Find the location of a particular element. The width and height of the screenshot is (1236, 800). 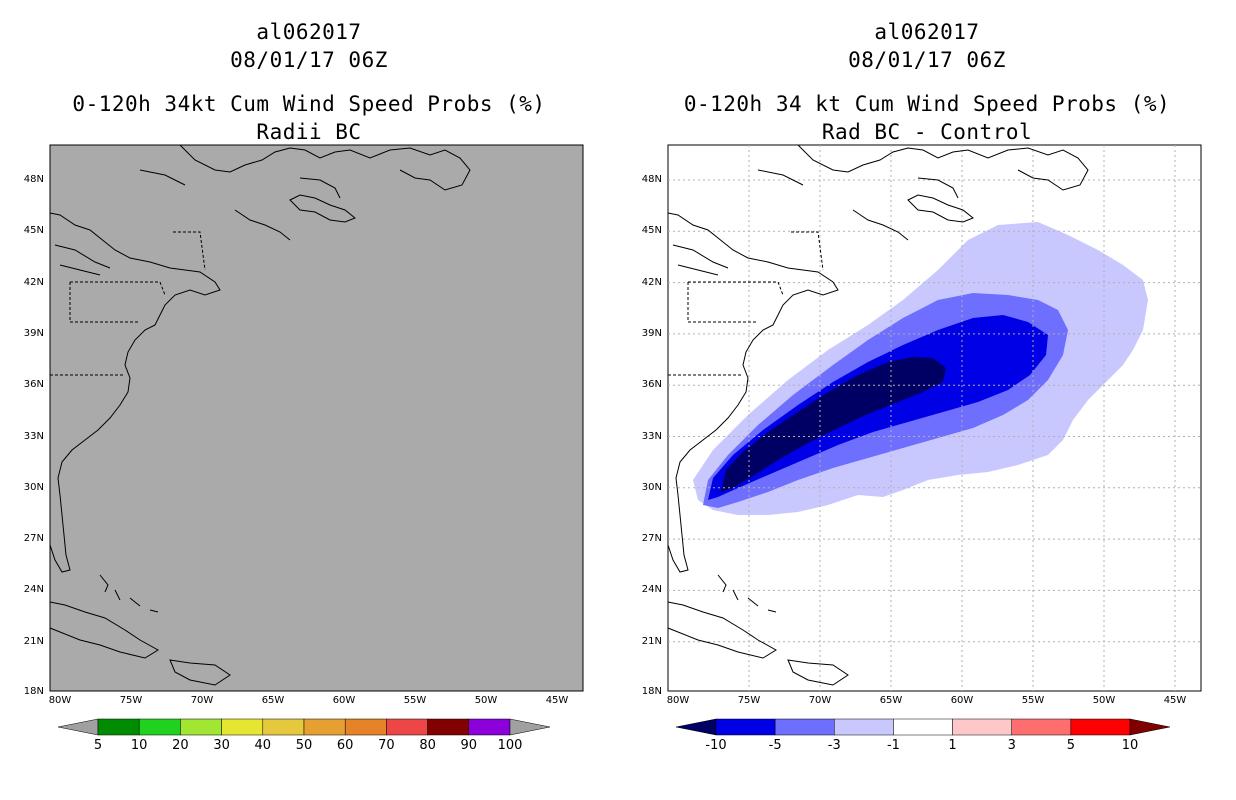

left-colorbar is located at coordinates (304, 727).